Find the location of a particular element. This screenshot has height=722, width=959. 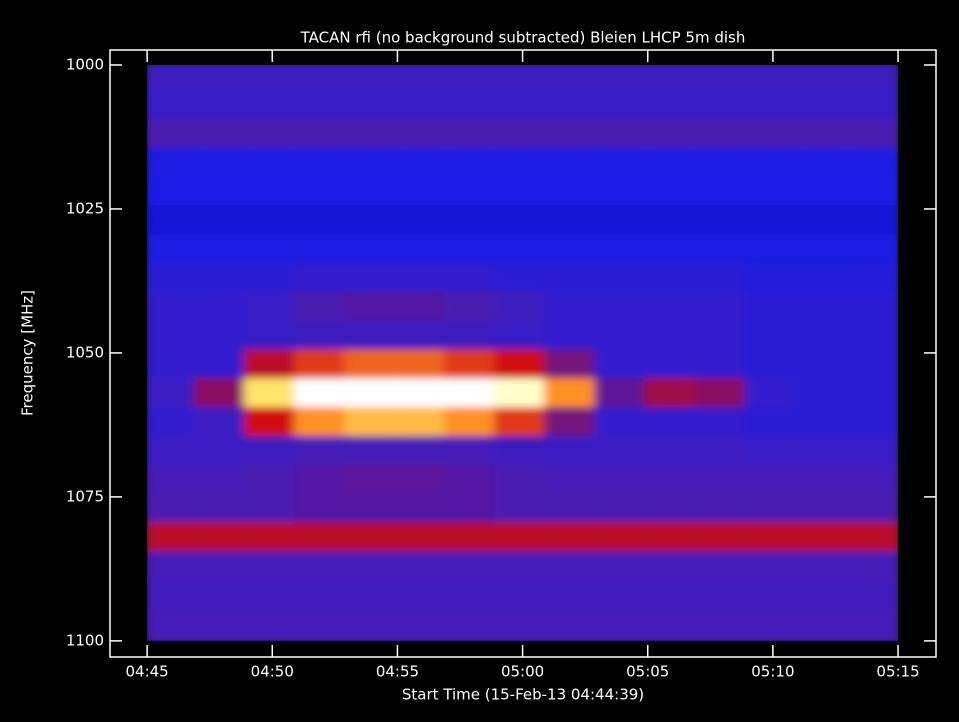

y-tick-label: 1000 is located at coordinates (85, 64).